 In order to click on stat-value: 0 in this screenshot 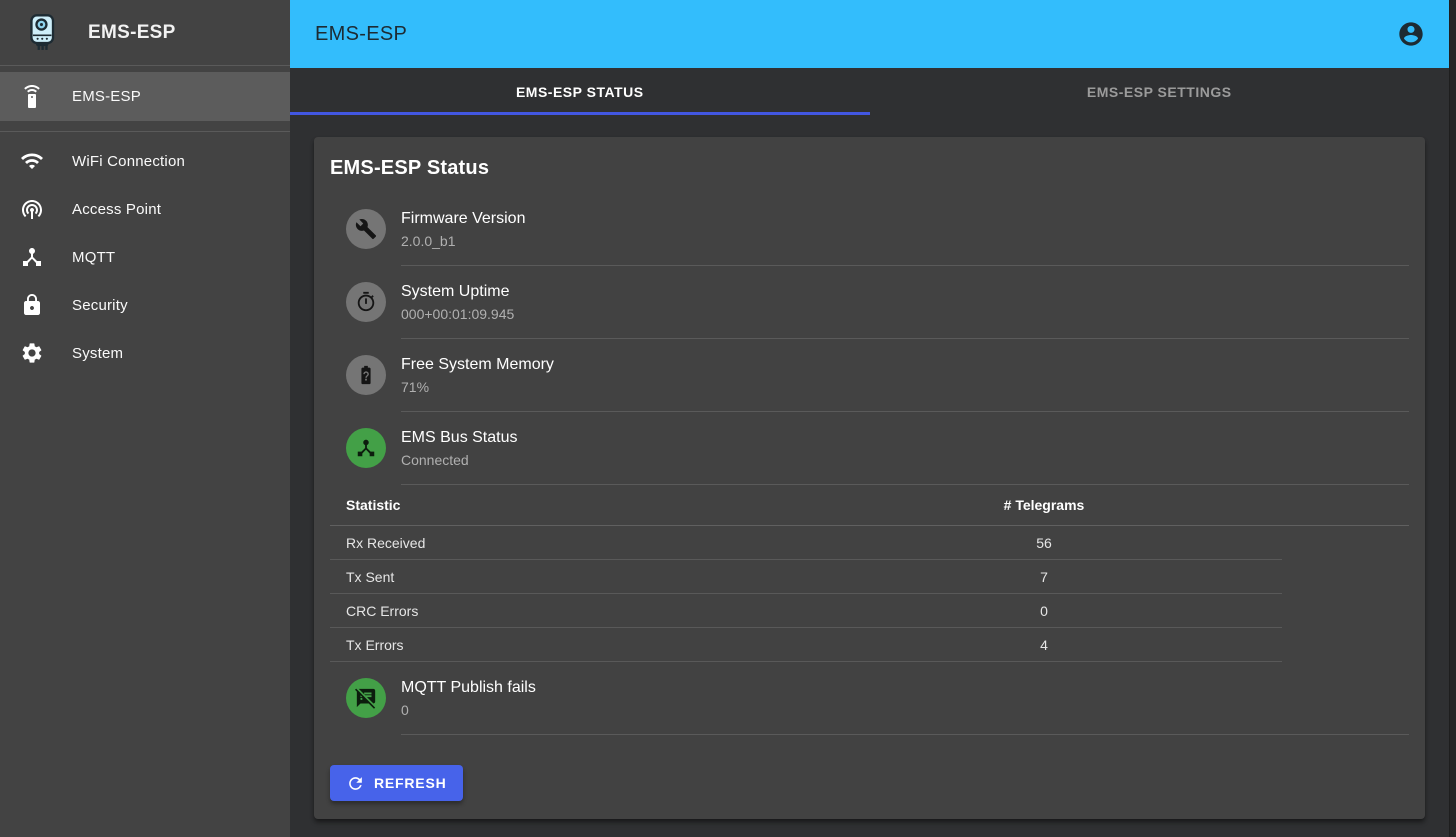, I will do `click(1044, 610)`.